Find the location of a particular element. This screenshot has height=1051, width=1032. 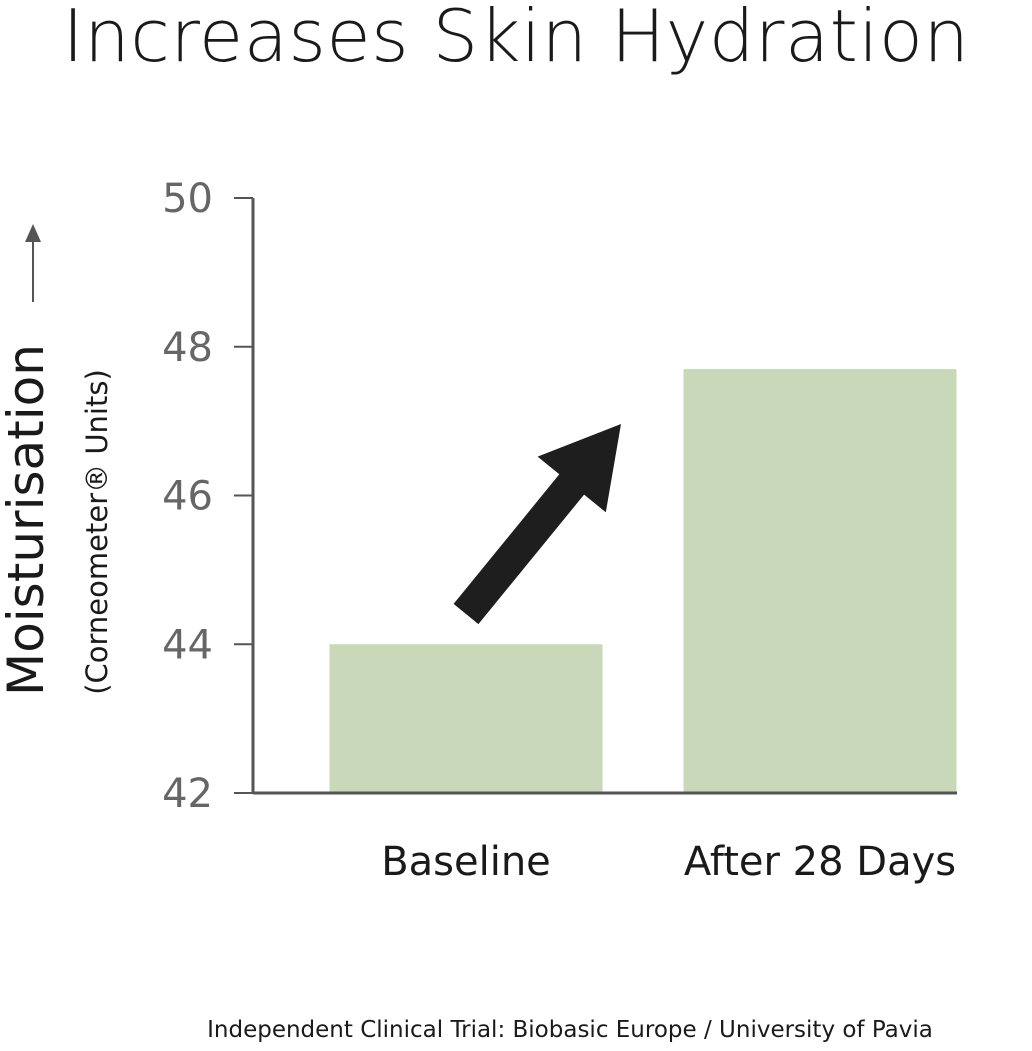

y-tick-label: 46 is located at coordinates (187, 497).